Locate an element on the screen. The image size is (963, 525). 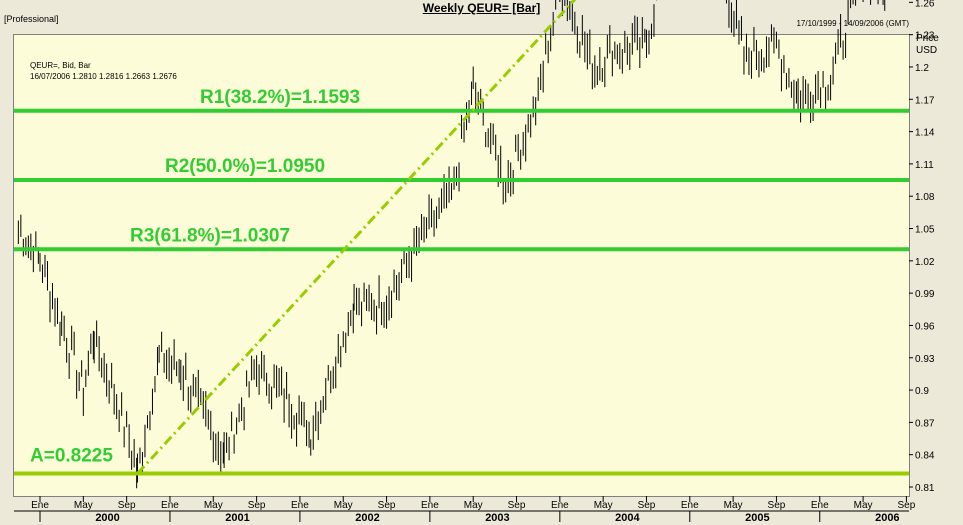
y-unit-currency: USD is located at coordinates (926, 50).